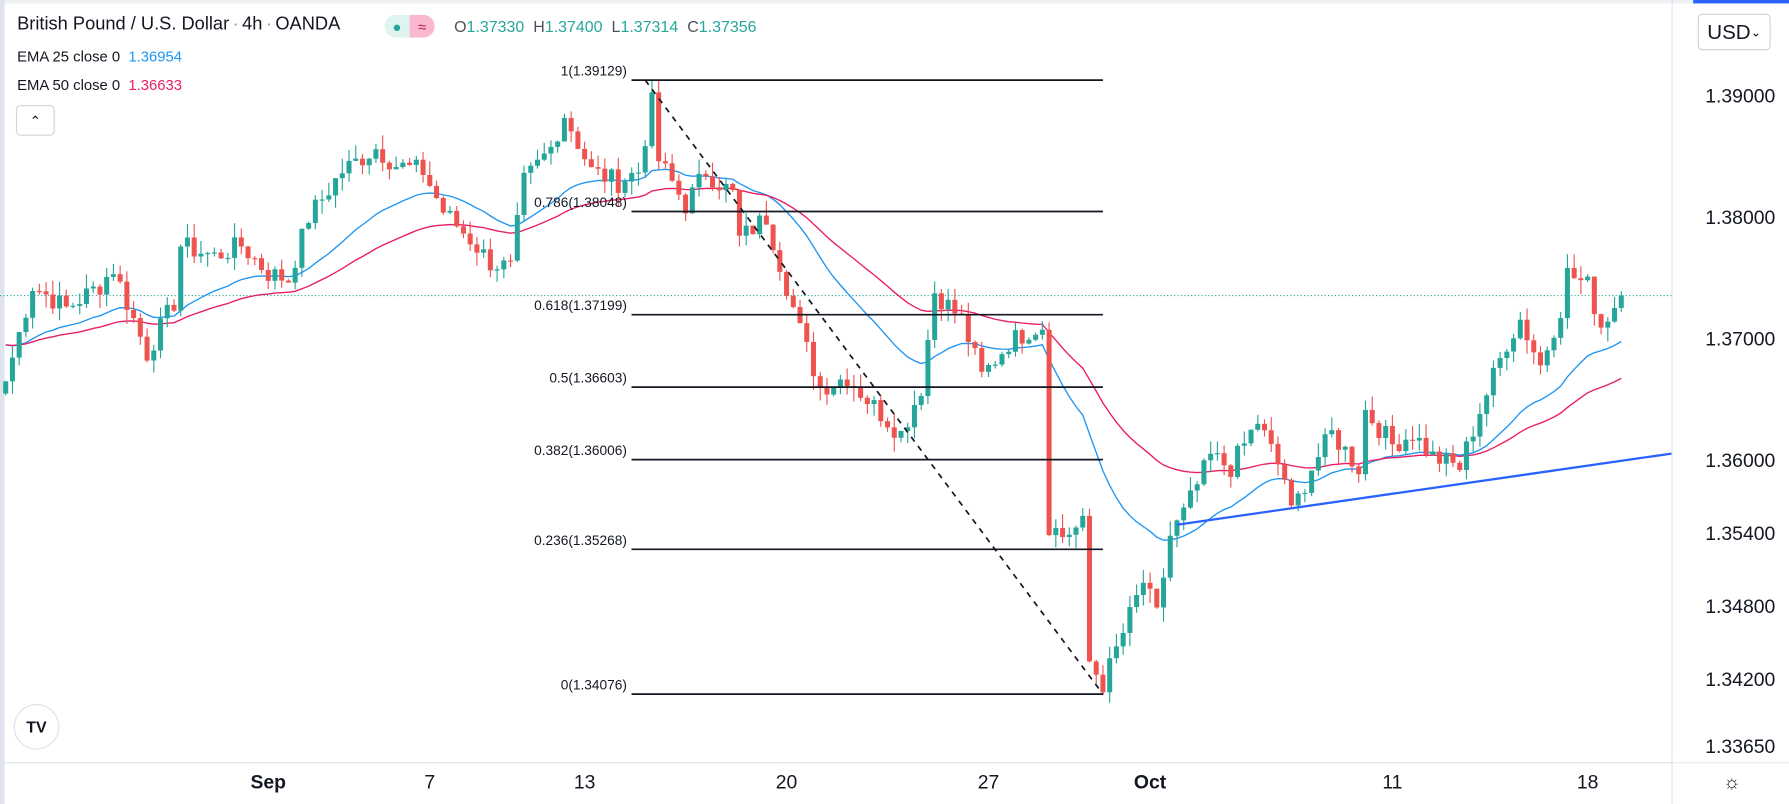 The image size is (1789, 804). Describe the element at coordinates (409, 26) in the screenshot. I see `market-status-badge: ● ≈` at that location.